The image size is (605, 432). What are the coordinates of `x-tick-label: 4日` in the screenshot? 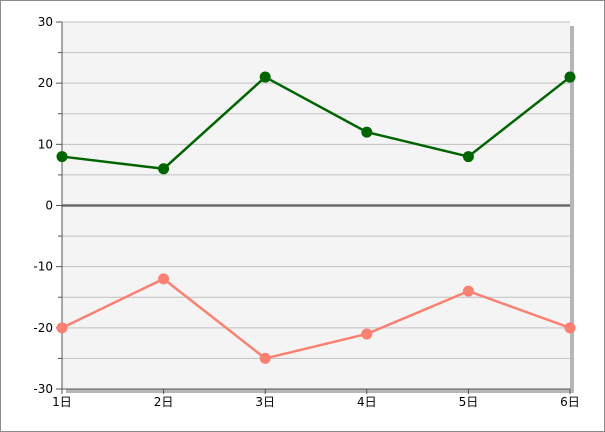 It's located at (367, 402).